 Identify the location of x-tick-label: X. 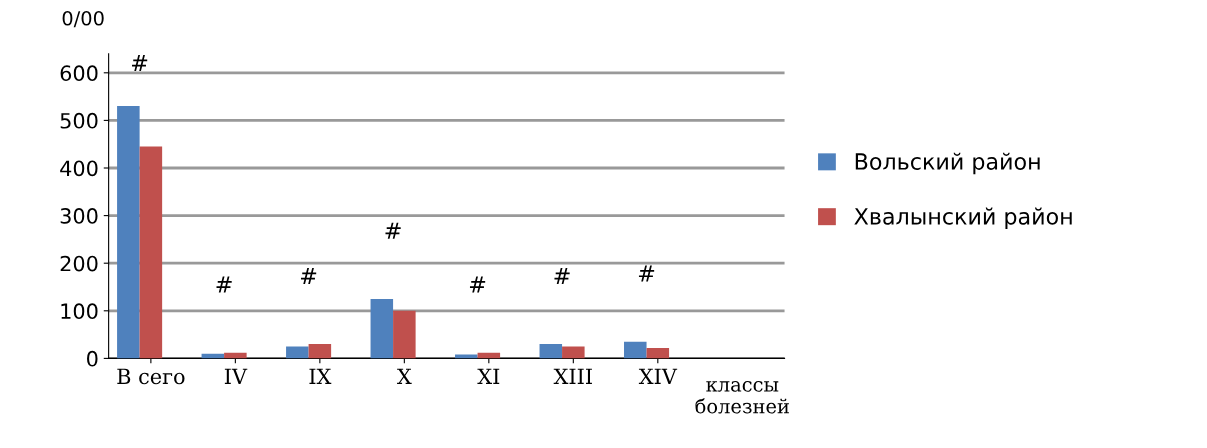
(404, 376).